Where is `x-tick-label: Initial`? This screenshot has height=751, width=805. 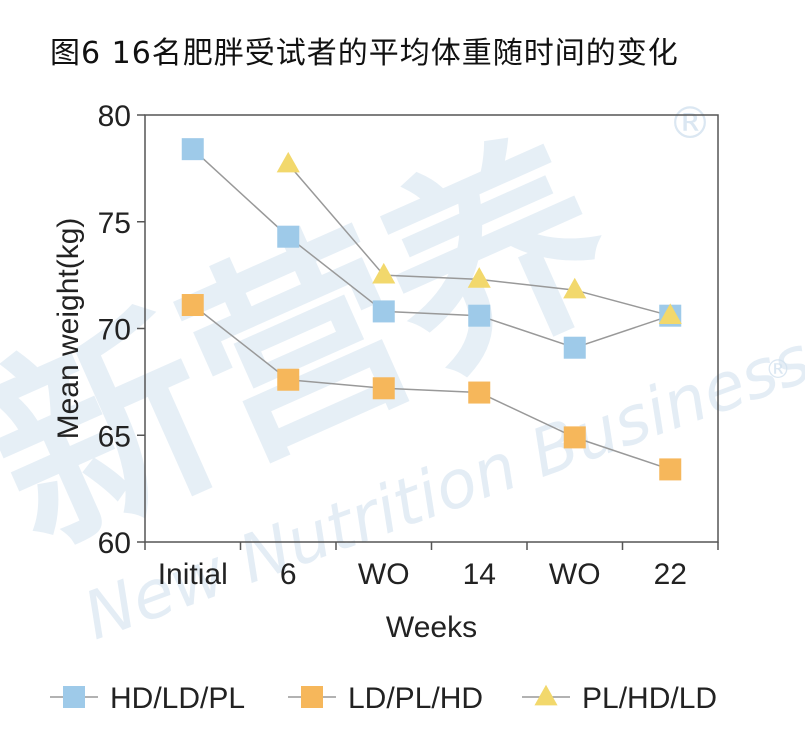
x-tick-label: Initial is located at coordinates (193, 574).